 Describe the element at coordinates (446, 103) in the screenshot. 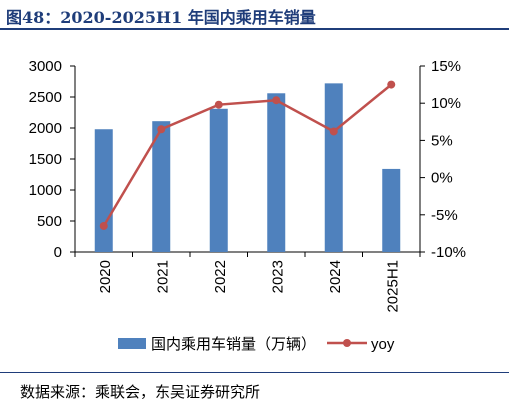

I see `right-axis-tick-label: 10%` at that location.